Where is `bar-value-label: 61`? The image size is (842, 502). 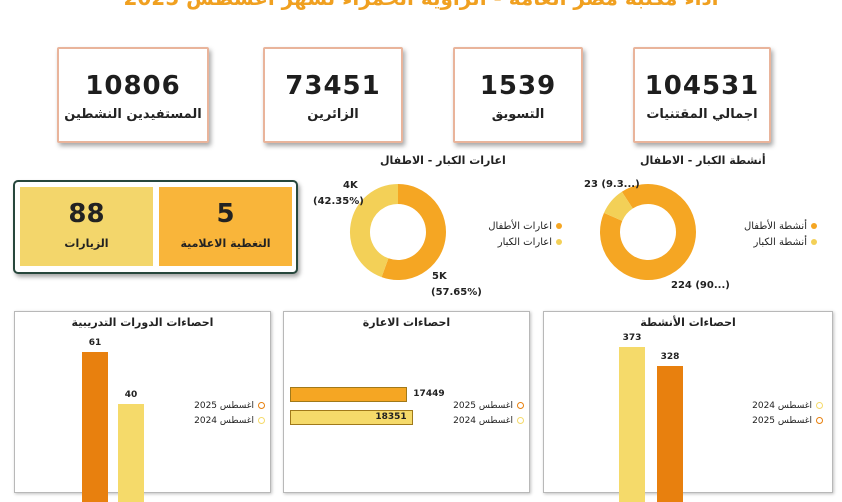
bar-value-label: 61 is located at coordinates (95, 343).